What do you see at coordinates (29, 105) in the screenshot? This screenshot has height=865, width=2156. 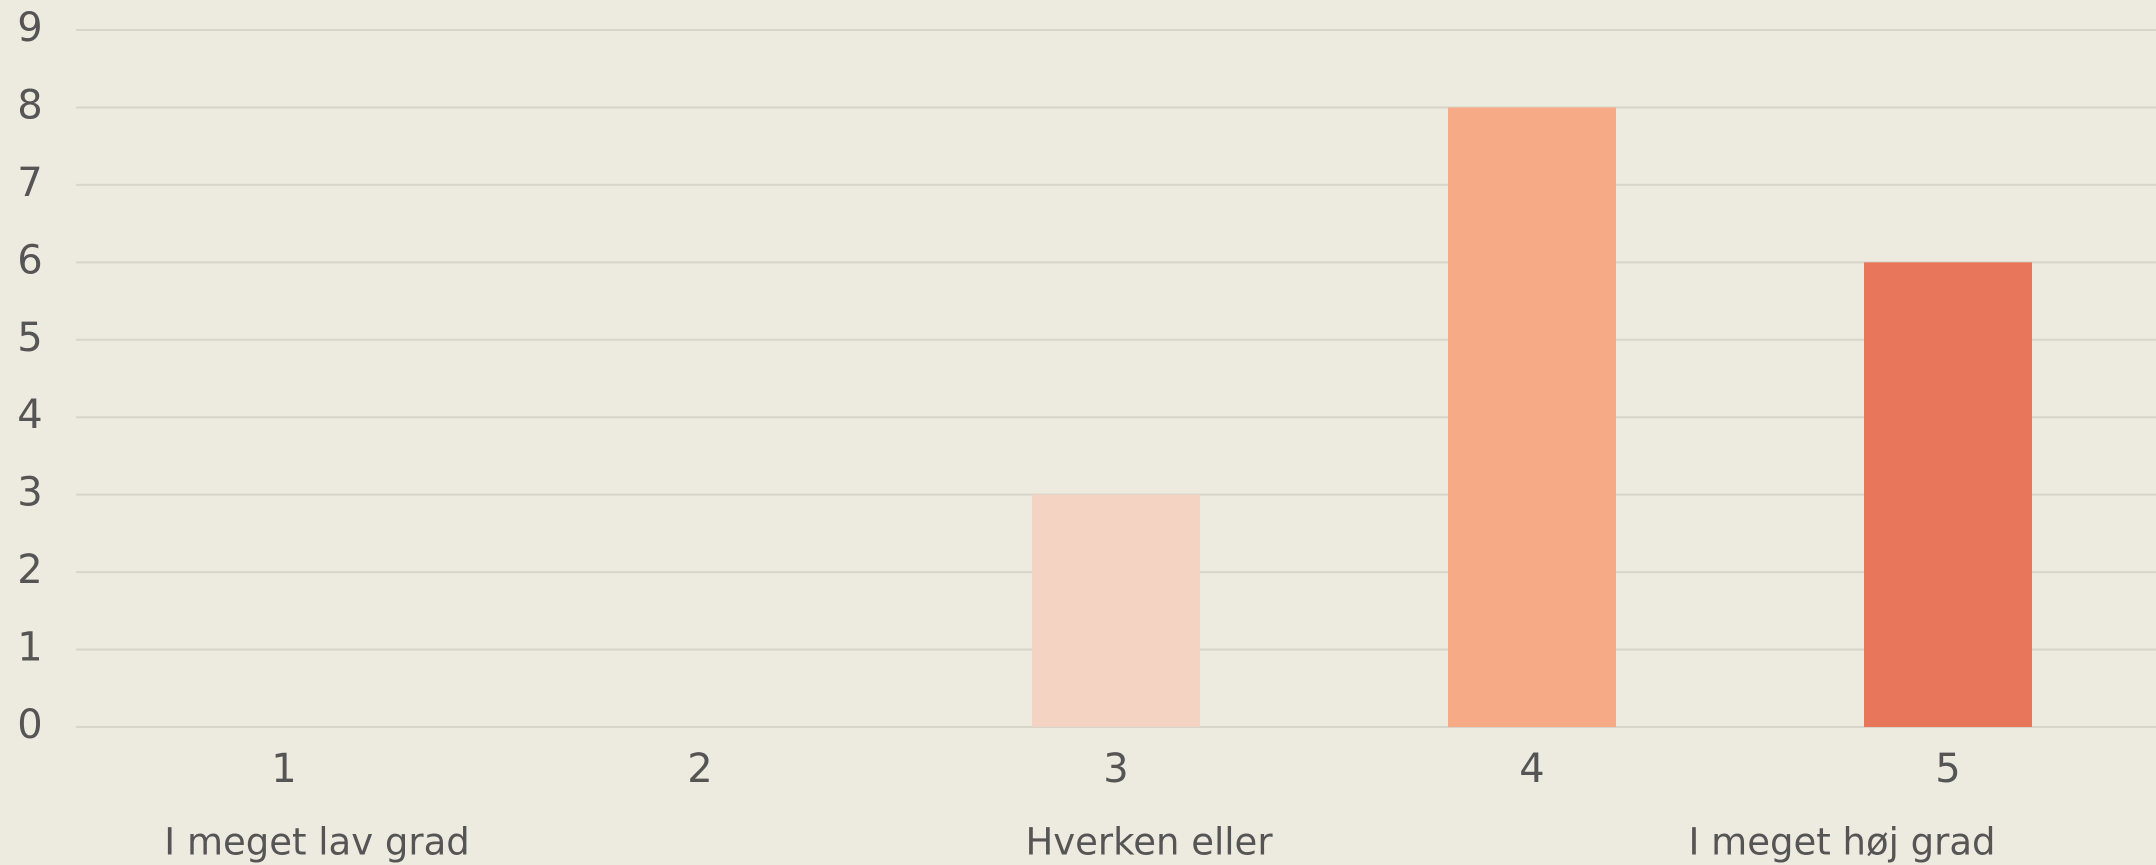 I see `y-tick-label: 8` at bounding box center [29, 105].